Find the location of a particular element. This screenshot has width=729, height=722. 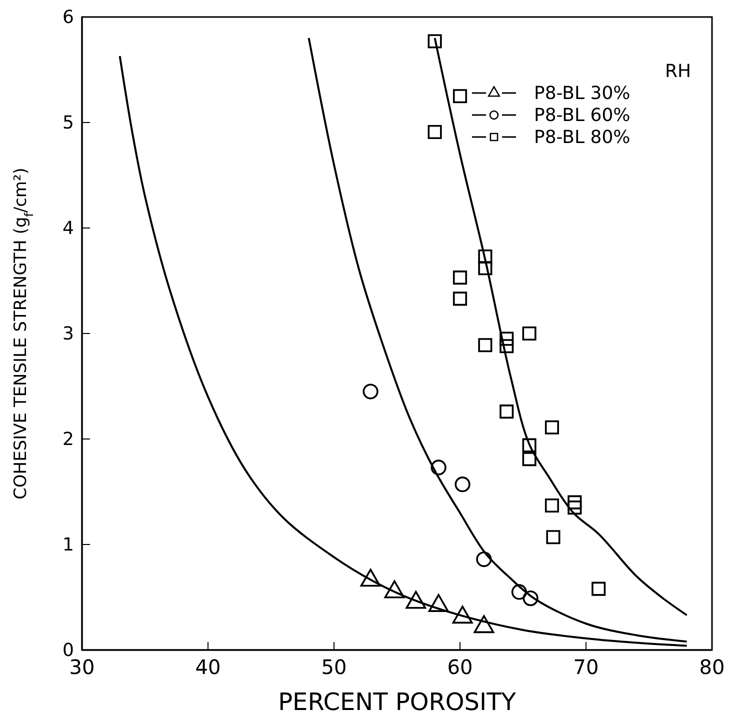

y-tick-label: 4 is located at coordinates (68, 228).